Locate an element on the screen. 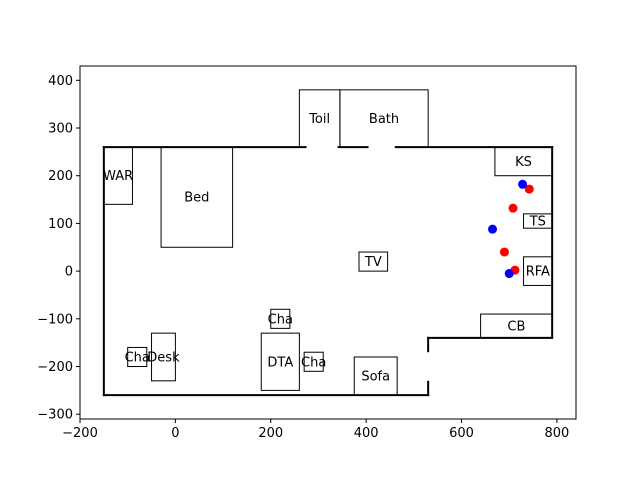 This screenshot has height=480, width=640. furniture-label: Desk is located at coordinates (163, 357).